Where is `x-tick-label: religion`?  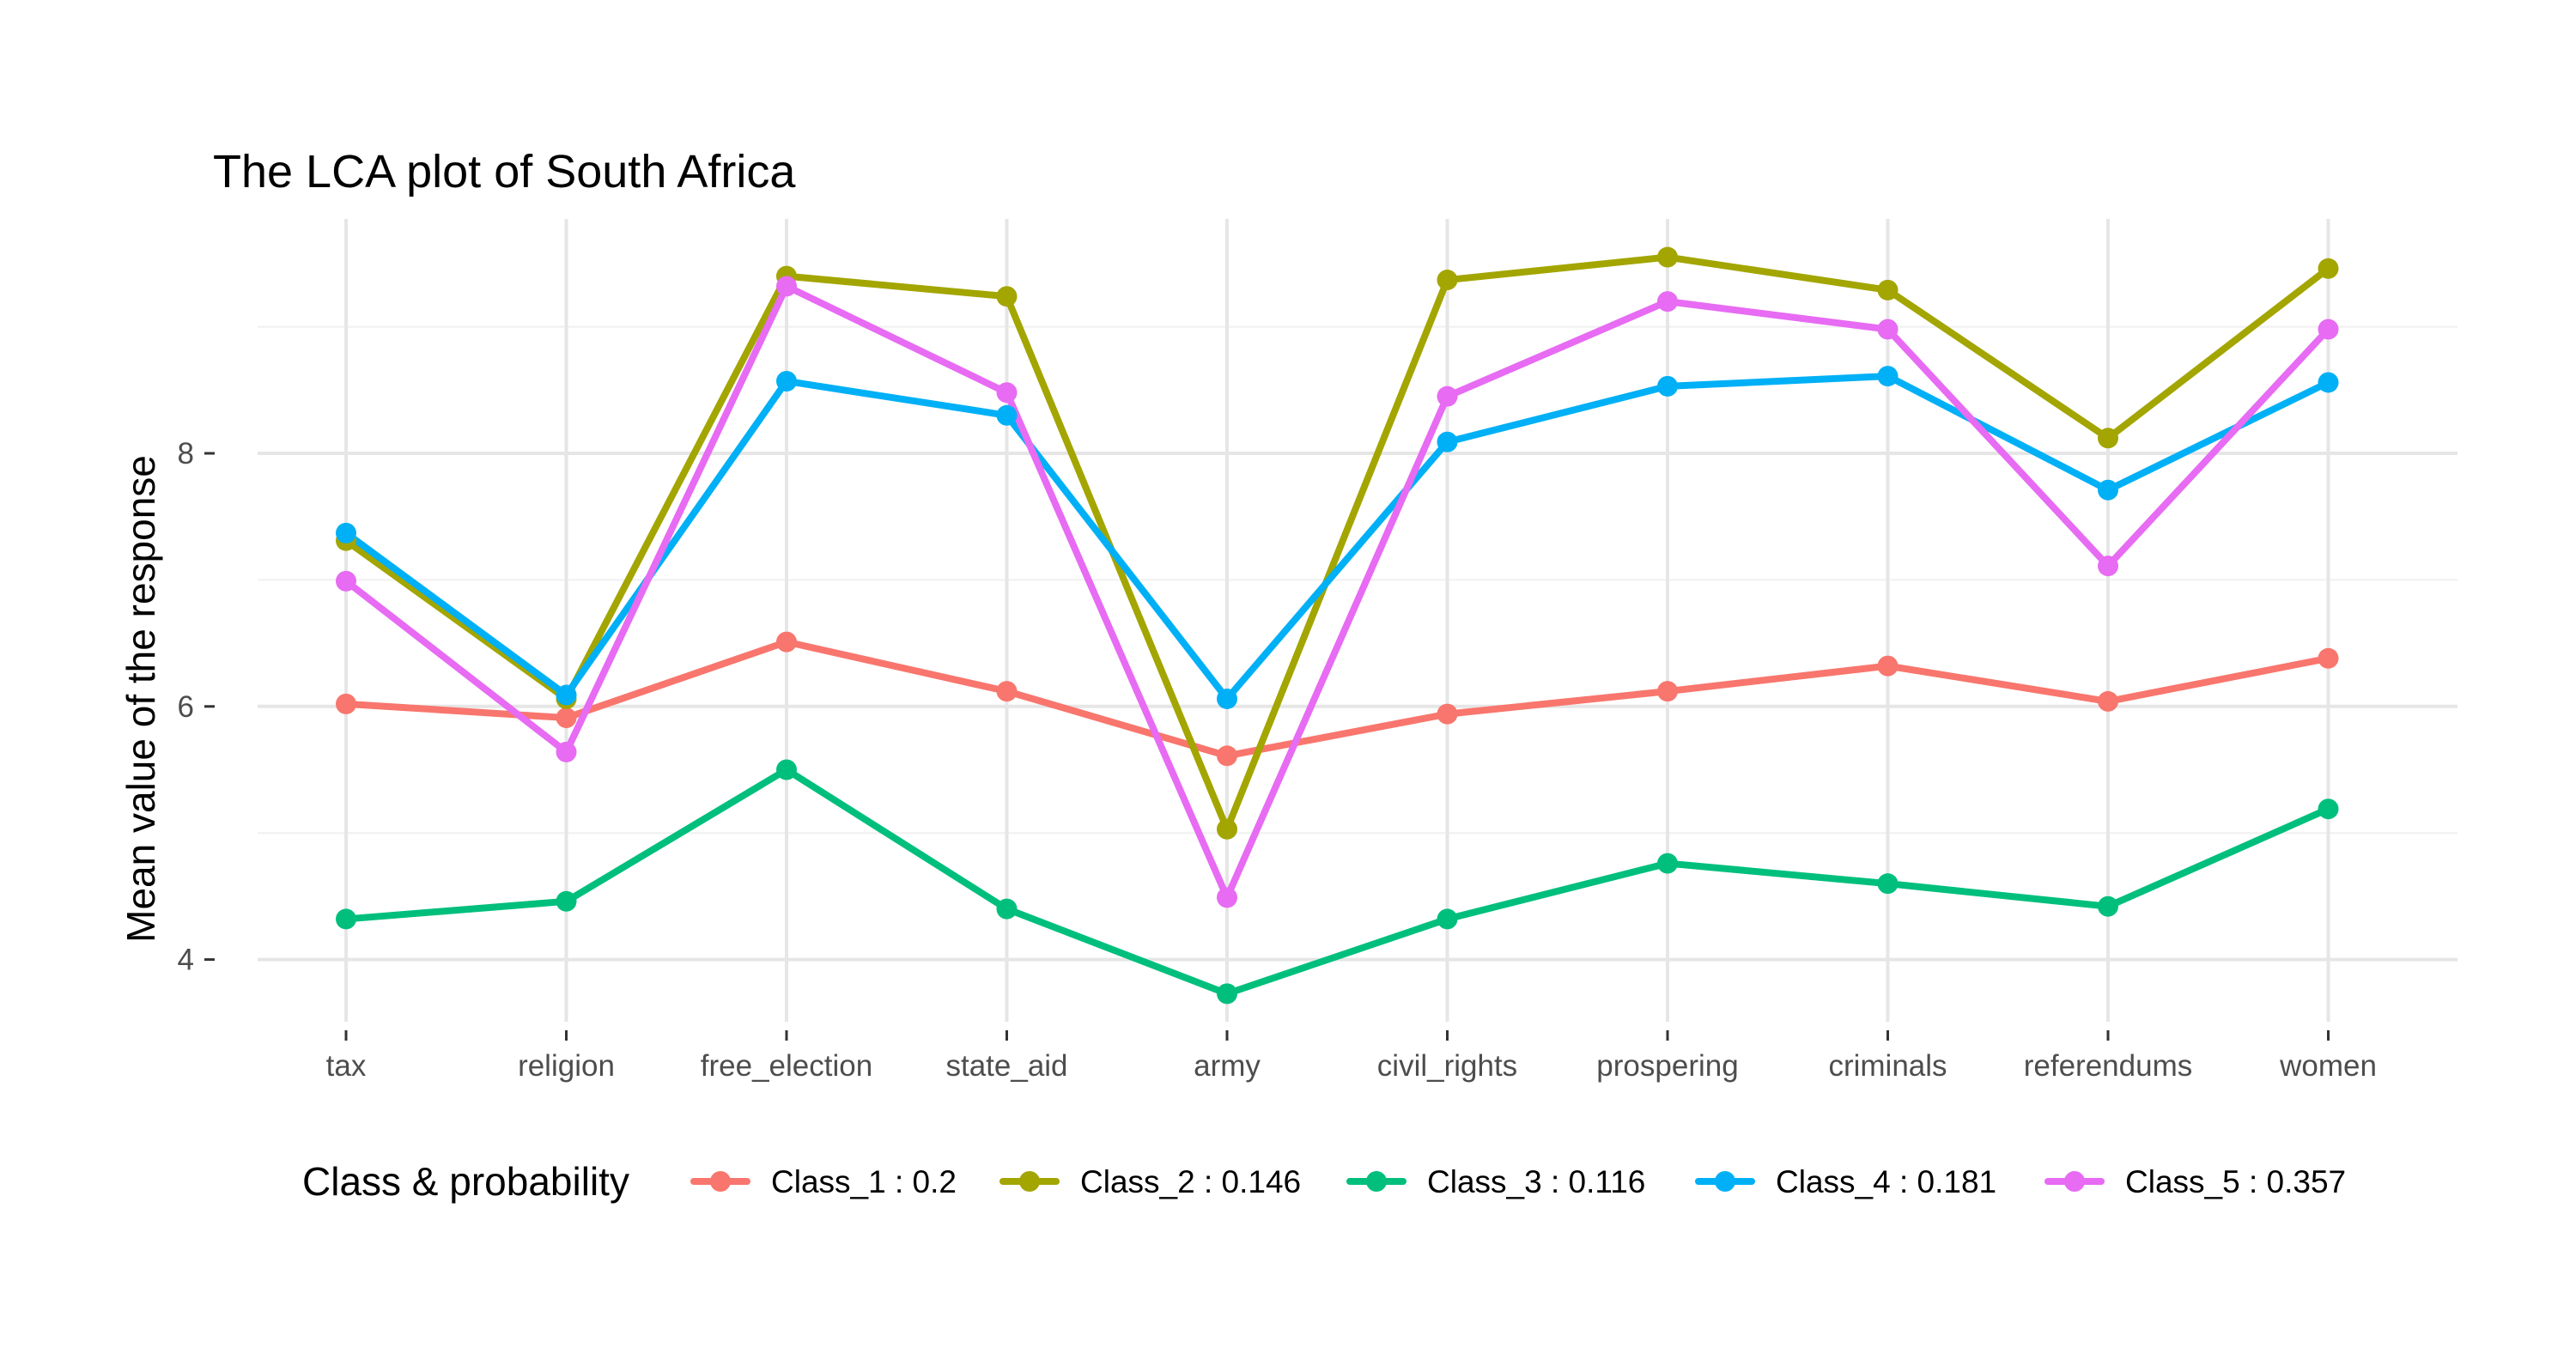
x-tick-label: religion is located at coordinates (566, 1066).